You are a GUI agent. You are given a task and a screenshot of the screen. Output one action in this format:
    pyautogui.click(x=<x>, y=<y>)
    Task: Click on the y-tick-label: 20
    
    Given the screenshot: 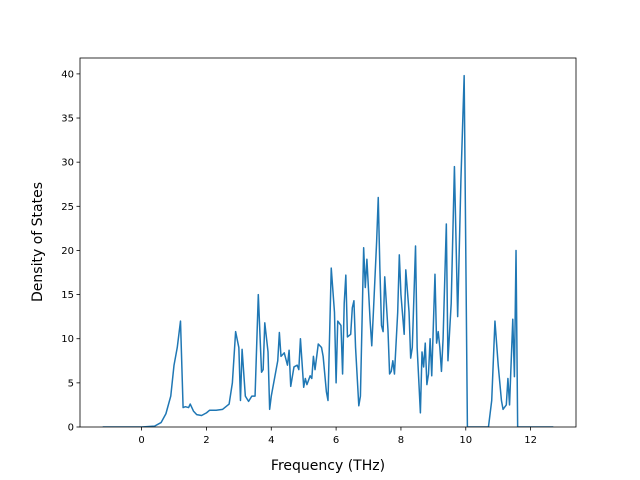 What is the action you would take?
    pyautogui.click(x=67, y=251)
    